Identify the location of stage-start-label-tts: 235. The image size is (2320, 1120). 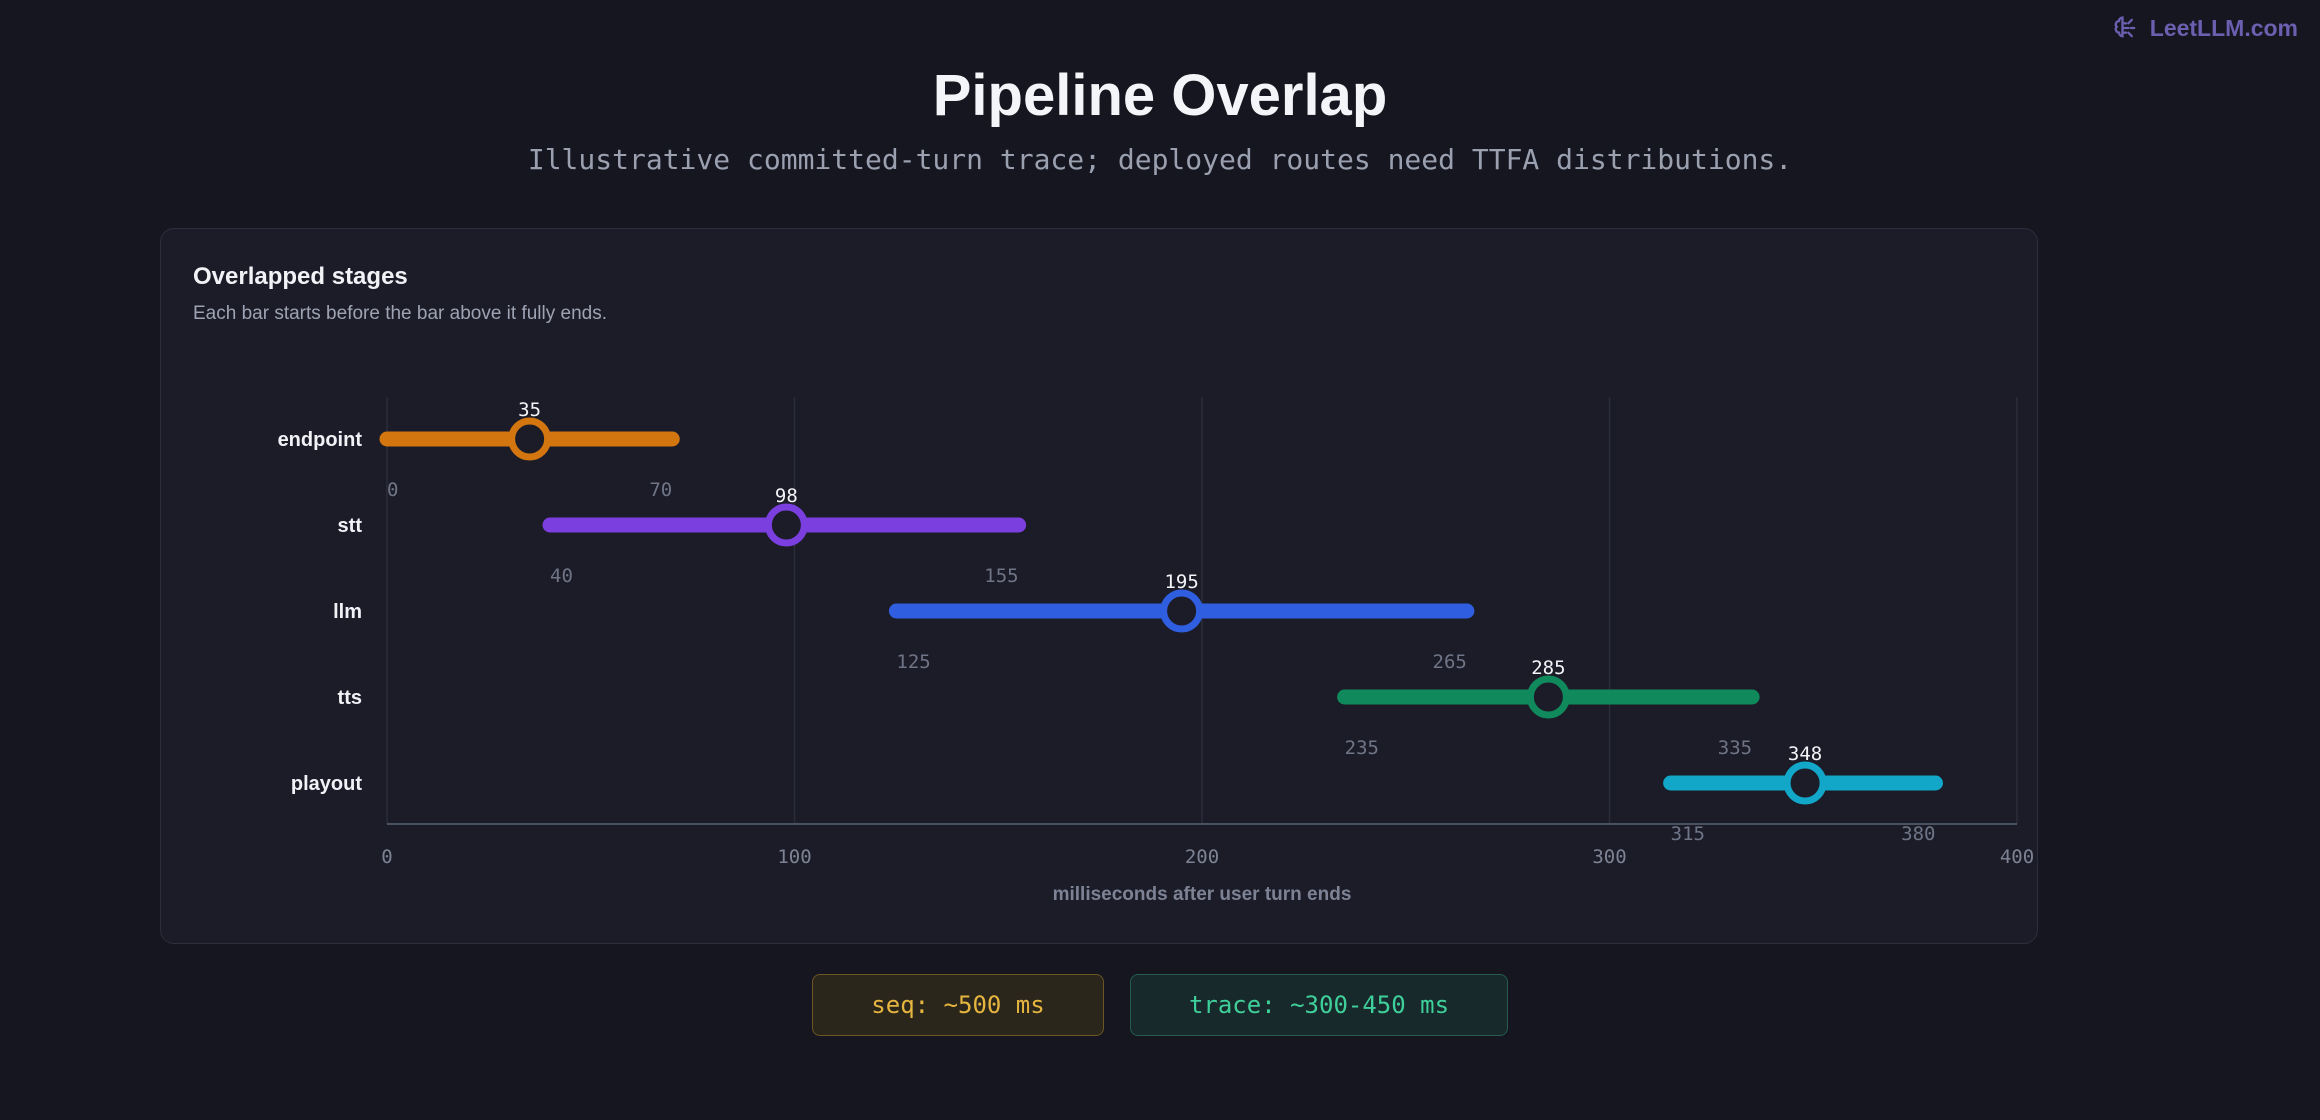
(1362, 748).